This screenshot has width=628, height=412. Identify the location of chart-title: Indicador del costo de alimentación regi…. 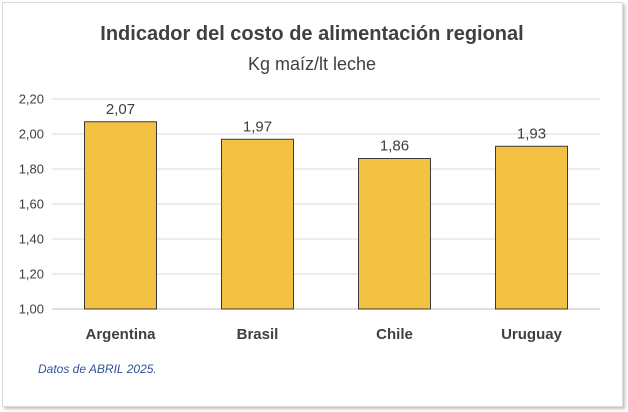
(311, 34).